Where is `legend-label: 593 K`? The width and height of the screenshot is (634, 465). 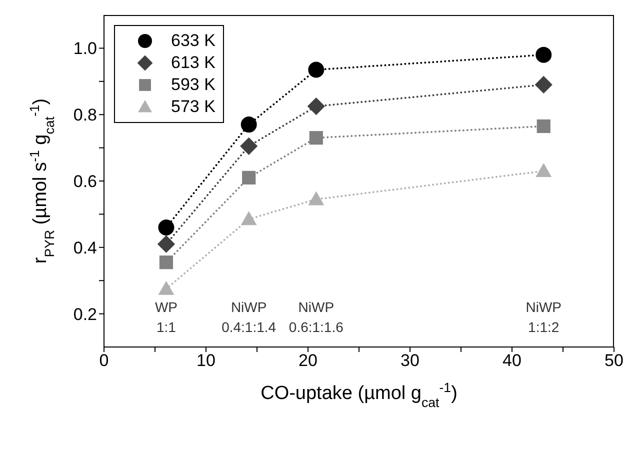
legend-label: 593 K is located at coordinates (193, 85).